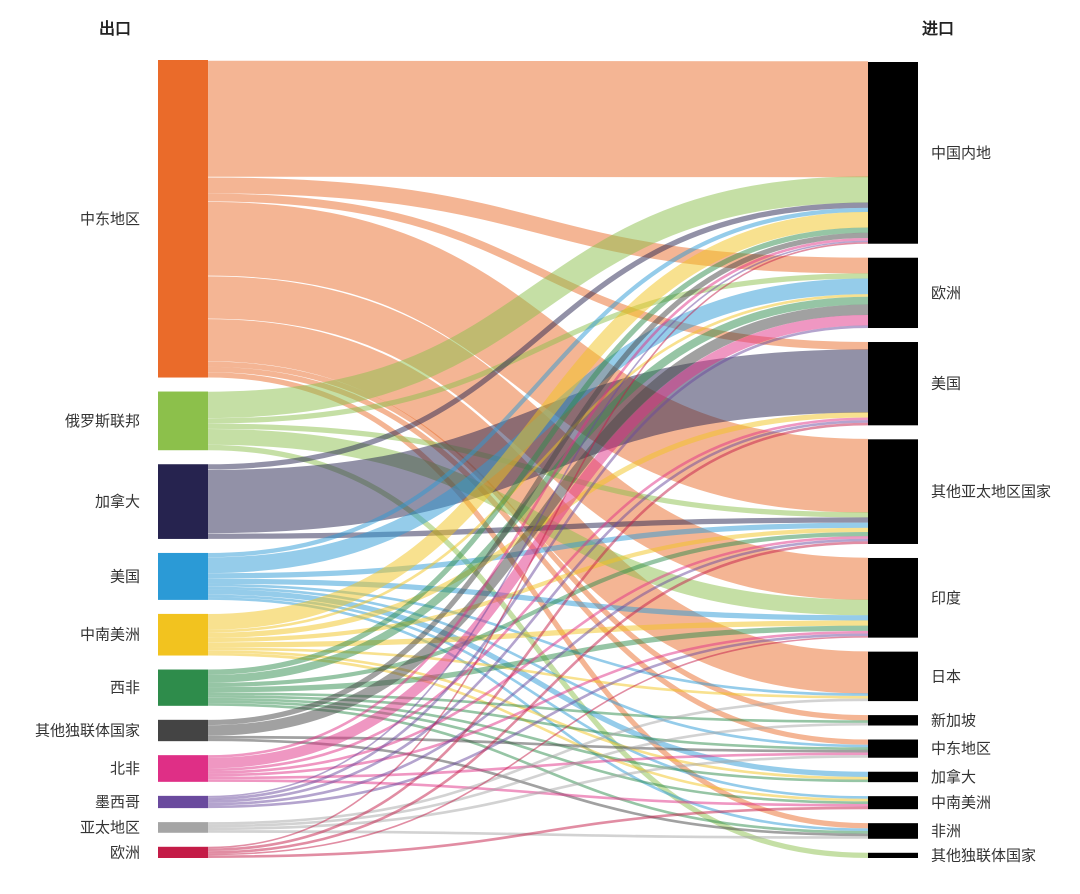 The height and width of the screenshot is (894, 1080). I want to click on source-label: 墨西哥, so click(117, 802).